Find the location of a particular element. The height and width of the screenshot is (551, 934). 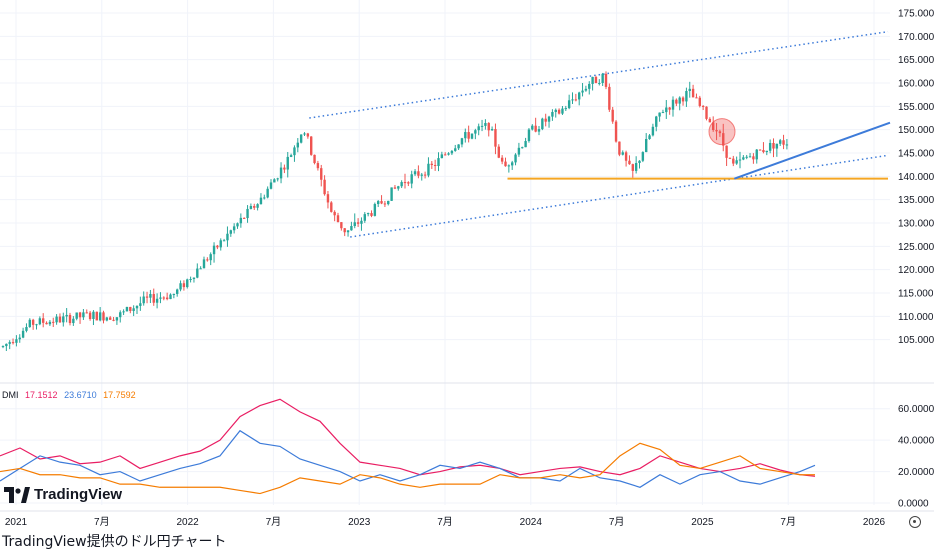

y-tick-label: 130.000 is located at coordinates (916, 224).